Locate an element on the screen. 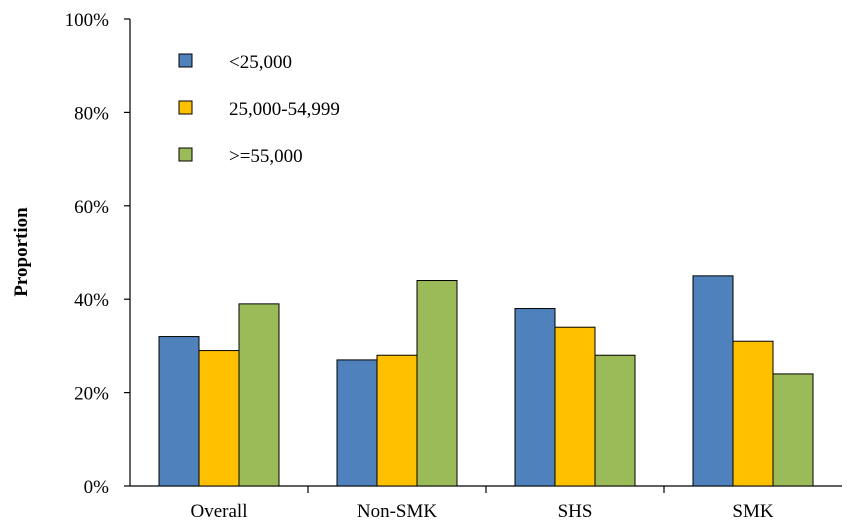 This screenshot has width=847, height=529. x-category-label: Non-SMK is located at coordinates (397, 511).